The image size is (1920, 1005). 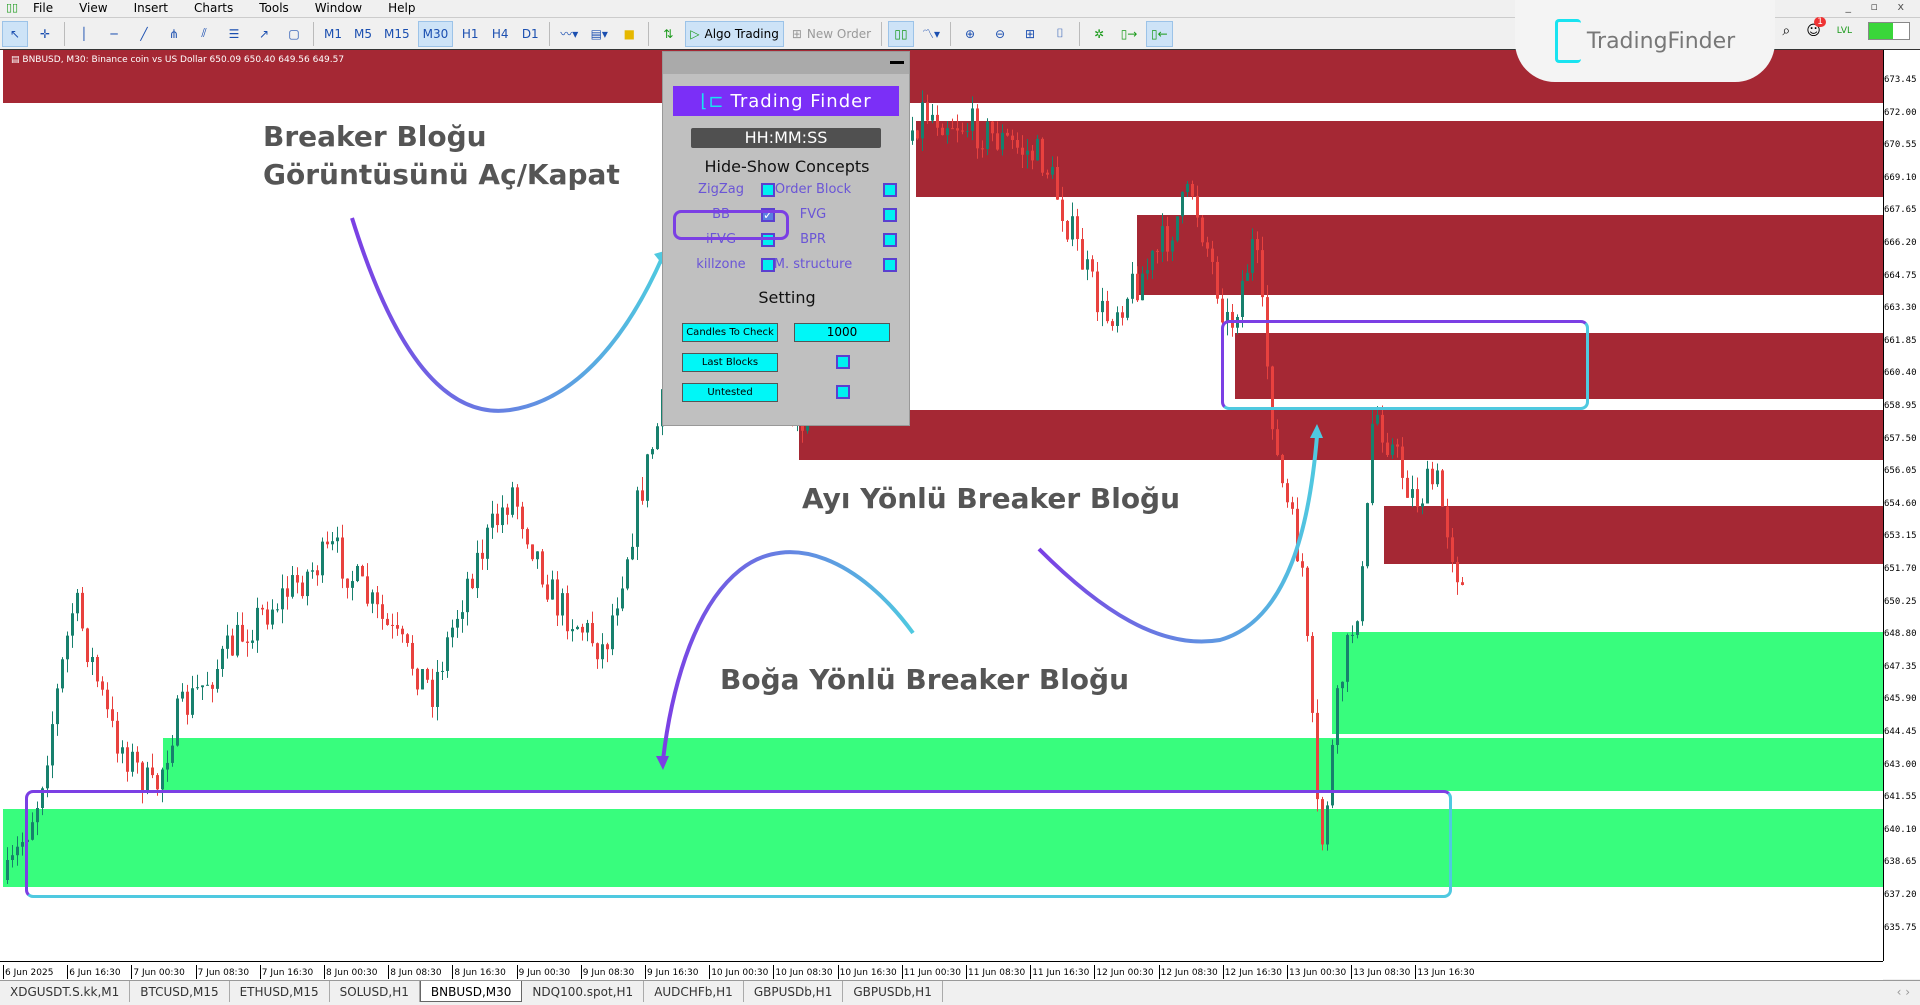 What do you see at coordinates (831, 34) in the screenshot?
I see `new-order-button: ⊞ New Order` at bounding box center [831, 34].